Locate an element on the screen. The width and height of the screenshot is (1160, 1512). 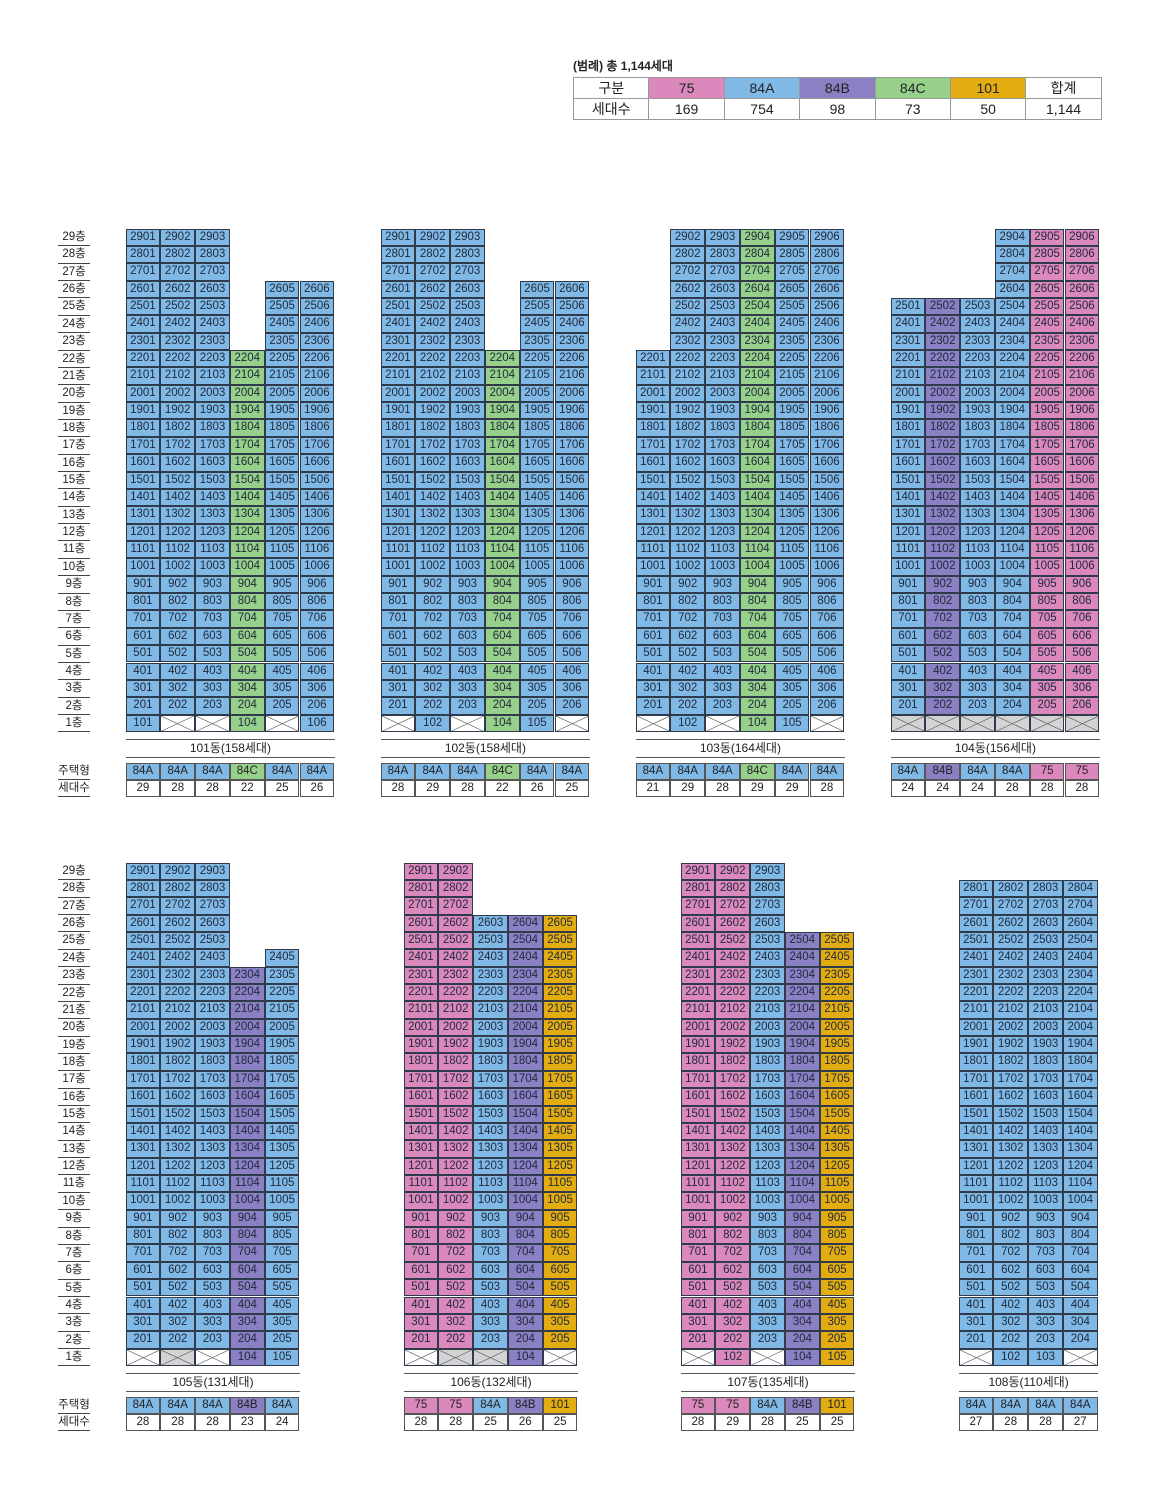
unit-cell: 702 is located at coordinates (433, 619).